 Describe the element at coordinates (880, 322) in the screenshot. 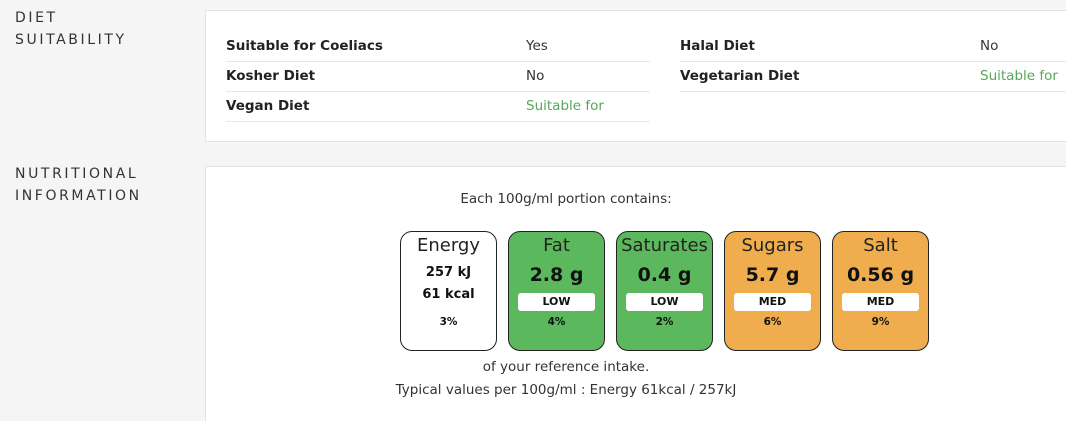

I see `reference-intake-percent: 9%` at that location.